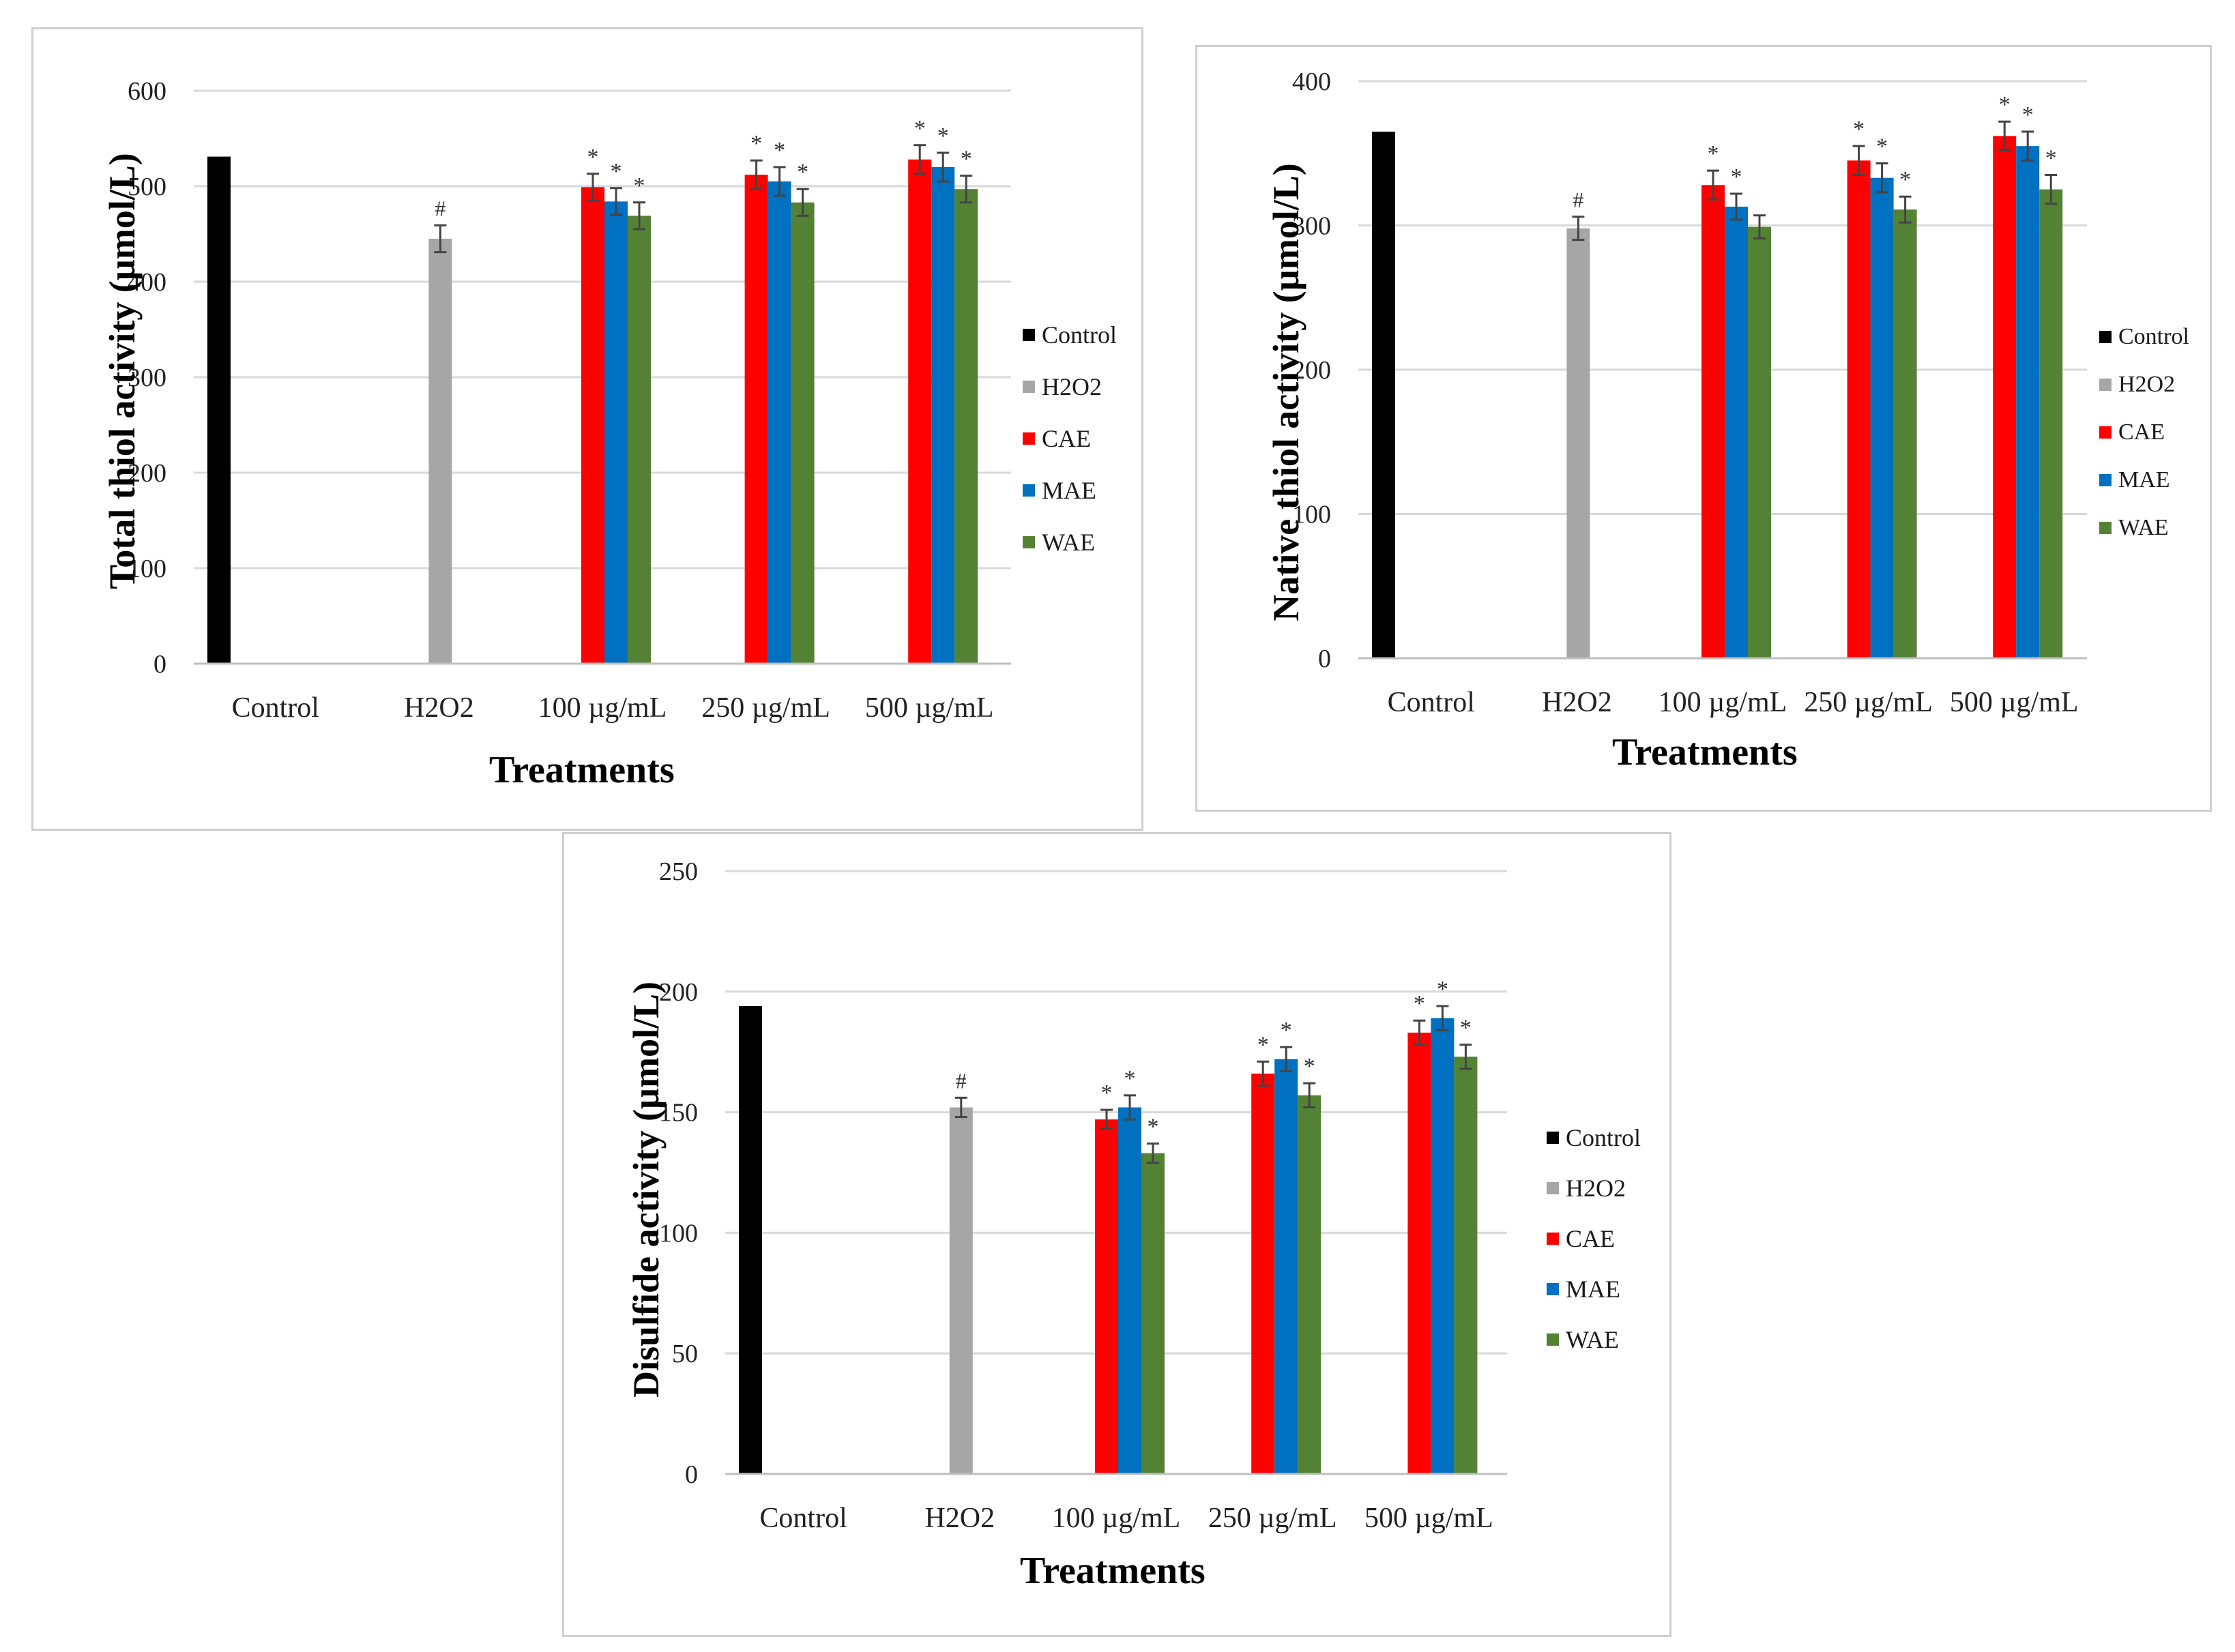 The image size is (2235, 1652). I want to click on significance-mark: #, so click(962, 1080).